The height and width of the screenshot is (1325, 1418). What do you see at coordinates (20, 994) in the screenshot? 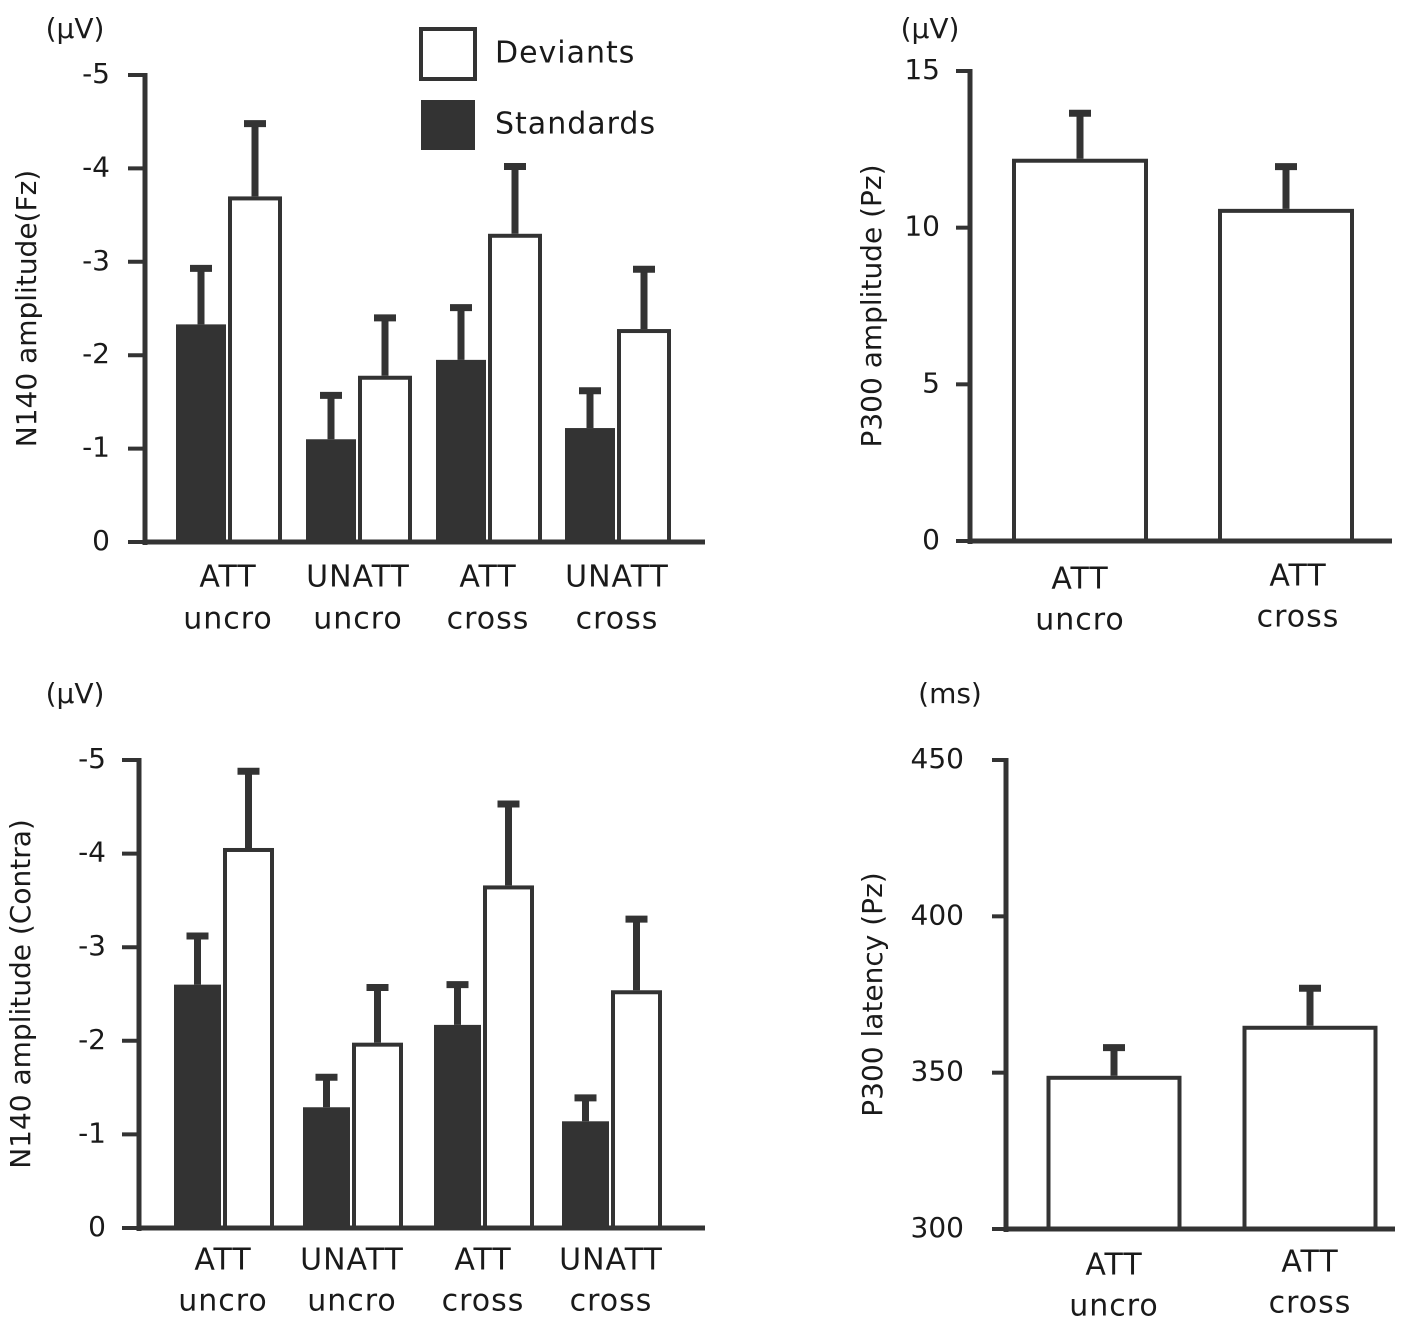
I see `y-axis-title: N140 amplitude (Contra)` at bounding box center [20, 994].